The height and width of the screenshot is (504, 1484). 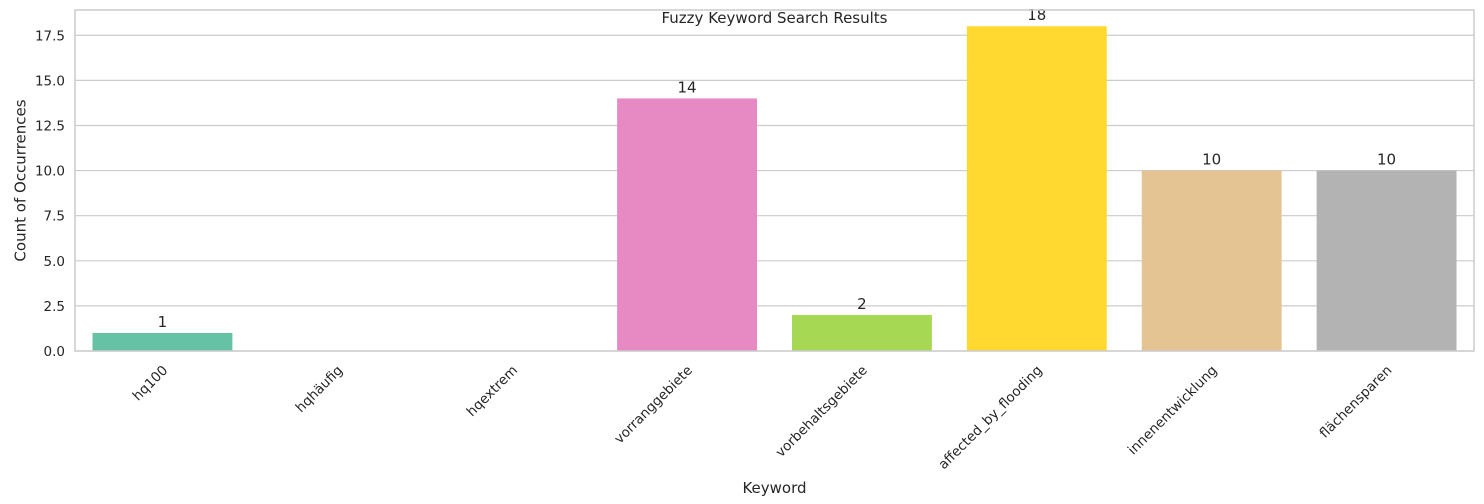 What do you see at coordinates (822, 412) in the screenshot?
I see `x-tick-label: vorbehaltsgebiete` at bounding box center [822, 412].